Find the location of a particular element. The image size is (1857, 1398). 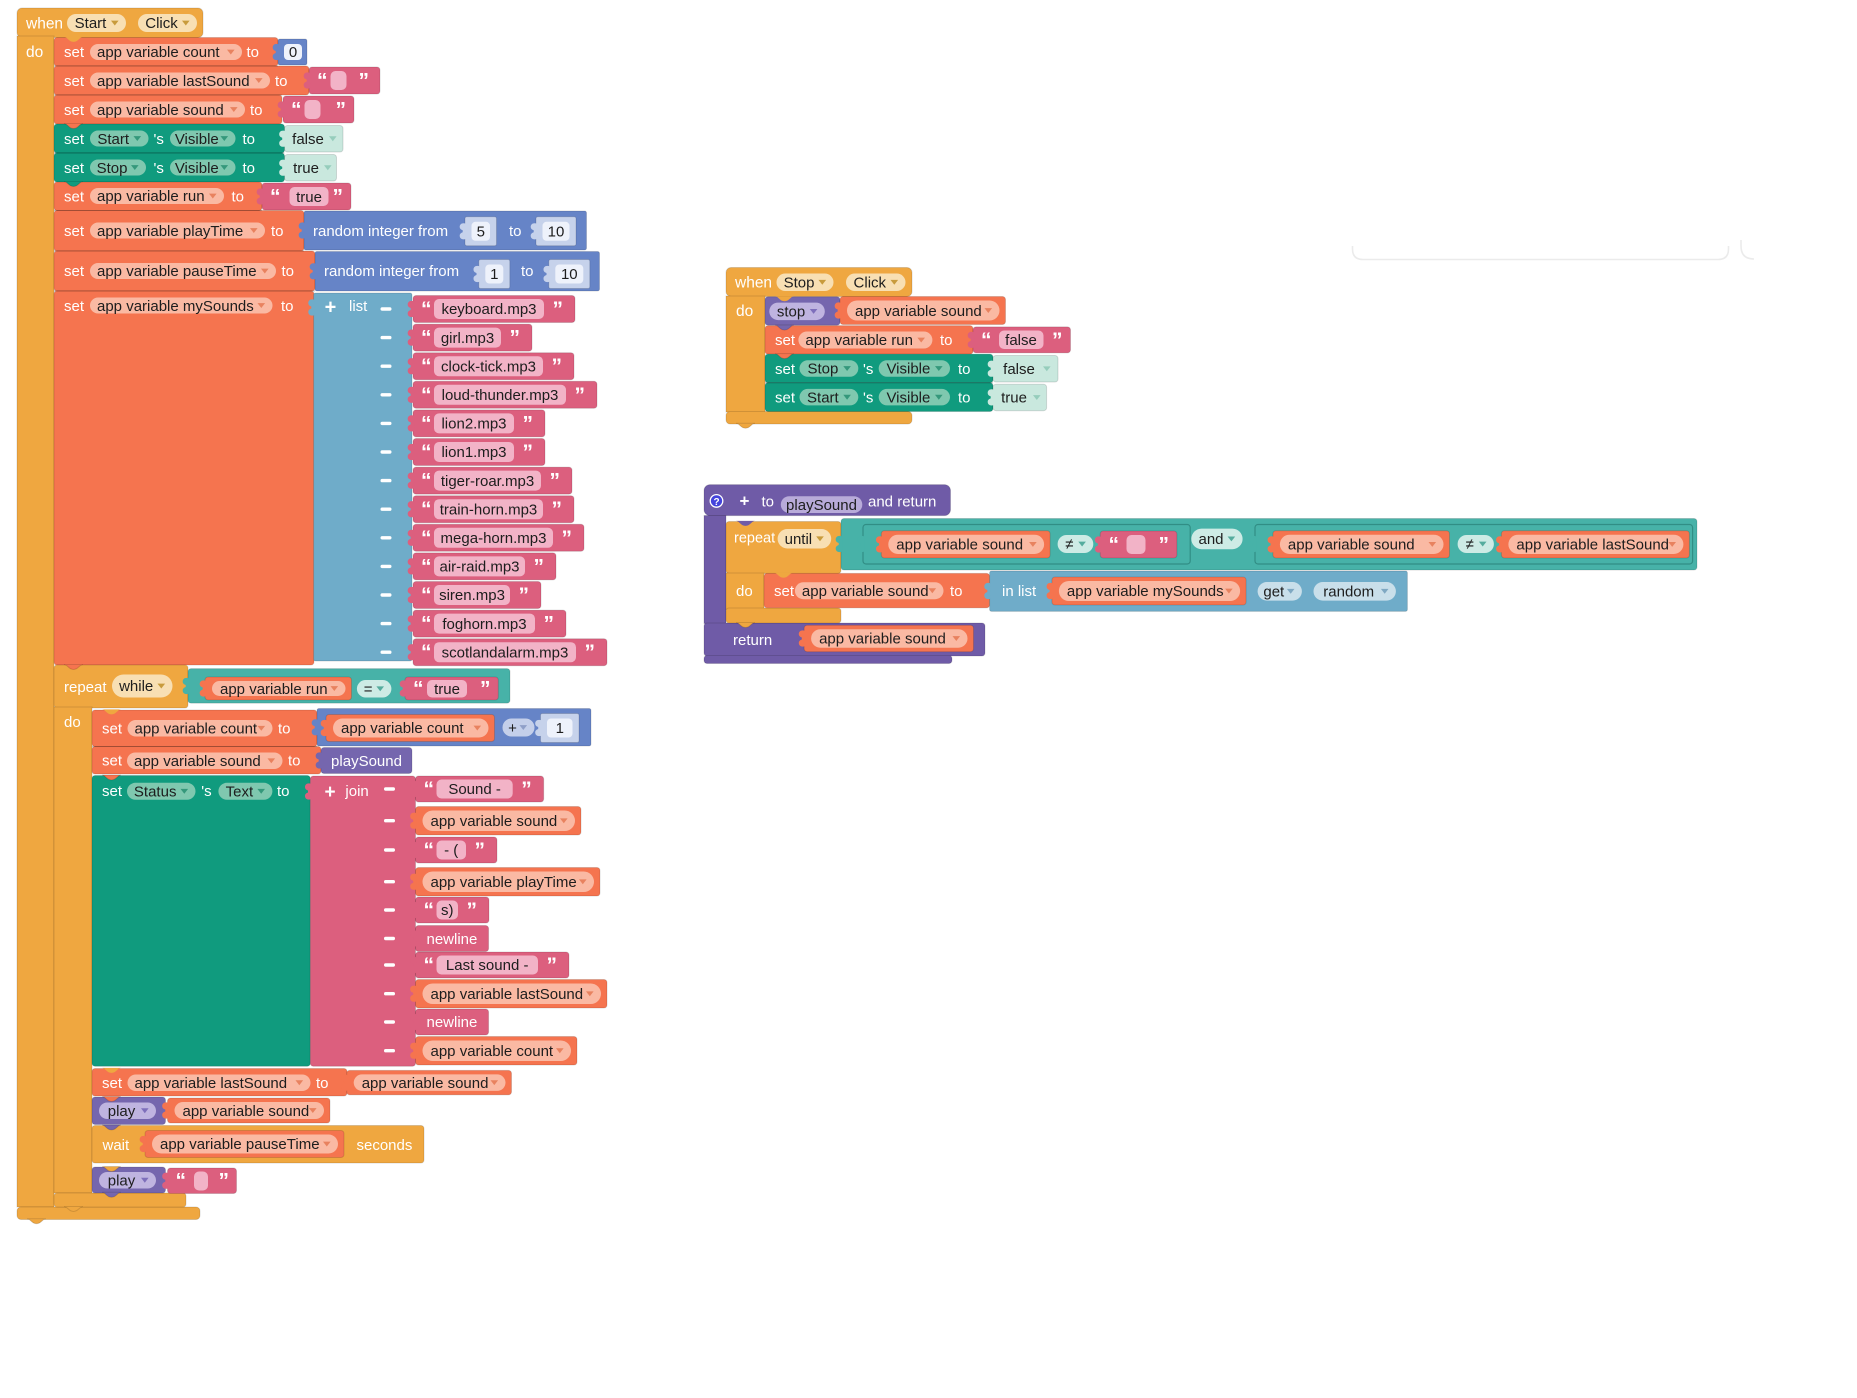

svg-text: Status is located at coordinates (155, 792).